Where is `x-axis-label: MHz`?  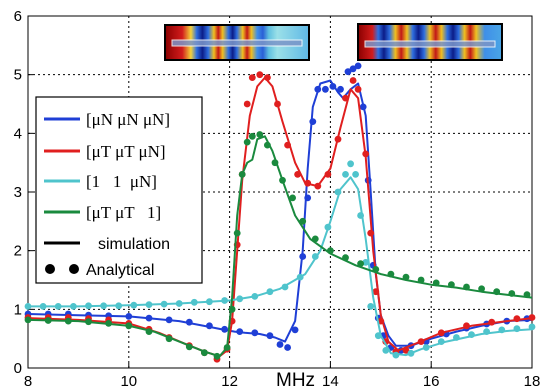
x-axis-label: MHz is located at coordinates (295, 380).